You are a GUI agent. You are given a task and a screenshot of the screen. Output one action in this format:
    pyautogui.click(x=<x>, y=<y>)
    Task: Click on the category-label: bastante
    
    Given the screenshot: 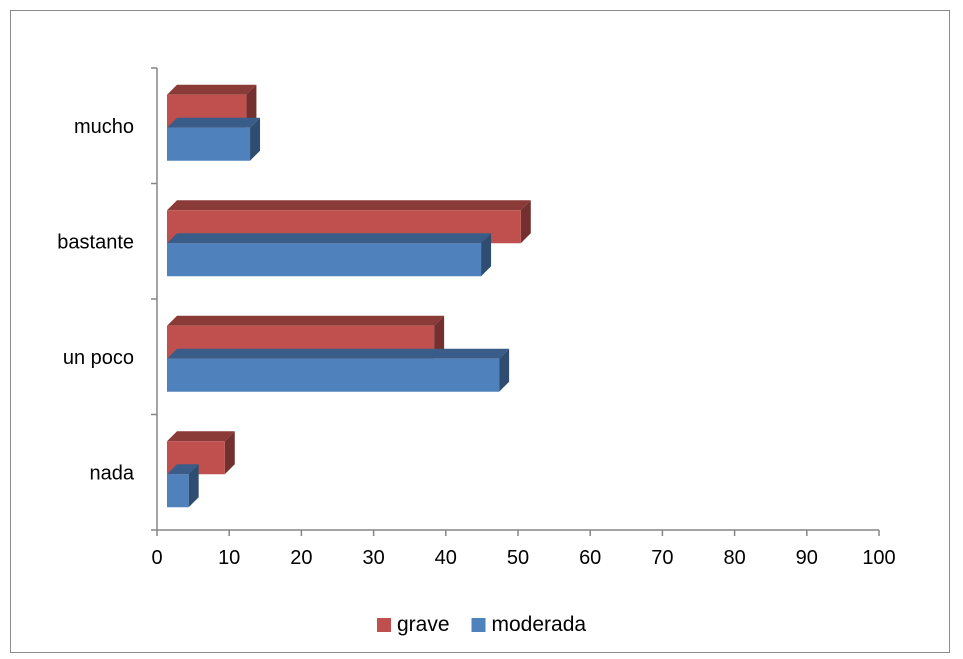 What is the action you would take?
    pyautogui.click(x=95, y=242)
    